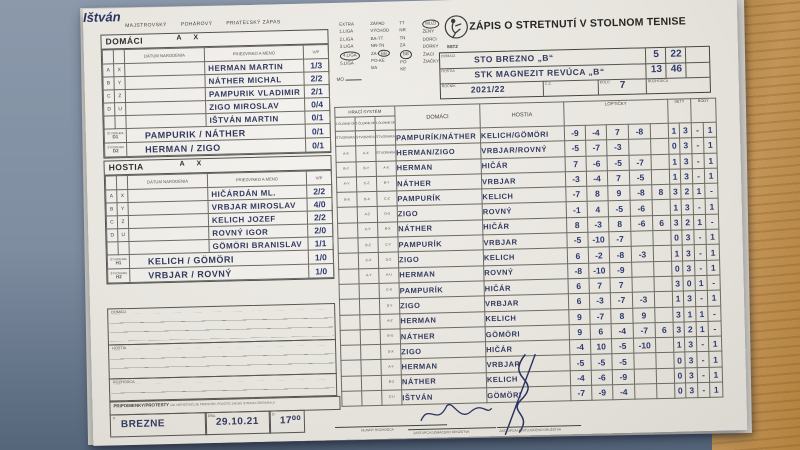 The image size is (800, 450). Describe the element at coordinates (124, 41) in the screenshot. I see `domaci-label: DOMÁCI` at that location.